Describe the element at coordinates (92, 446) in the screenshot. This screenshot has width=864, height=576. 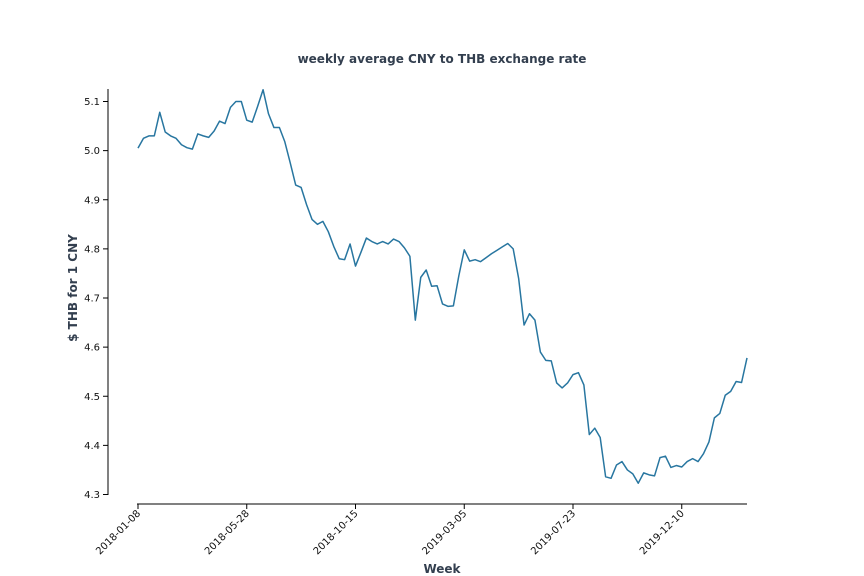
I see `y-tick-label: 4.4` at that location.